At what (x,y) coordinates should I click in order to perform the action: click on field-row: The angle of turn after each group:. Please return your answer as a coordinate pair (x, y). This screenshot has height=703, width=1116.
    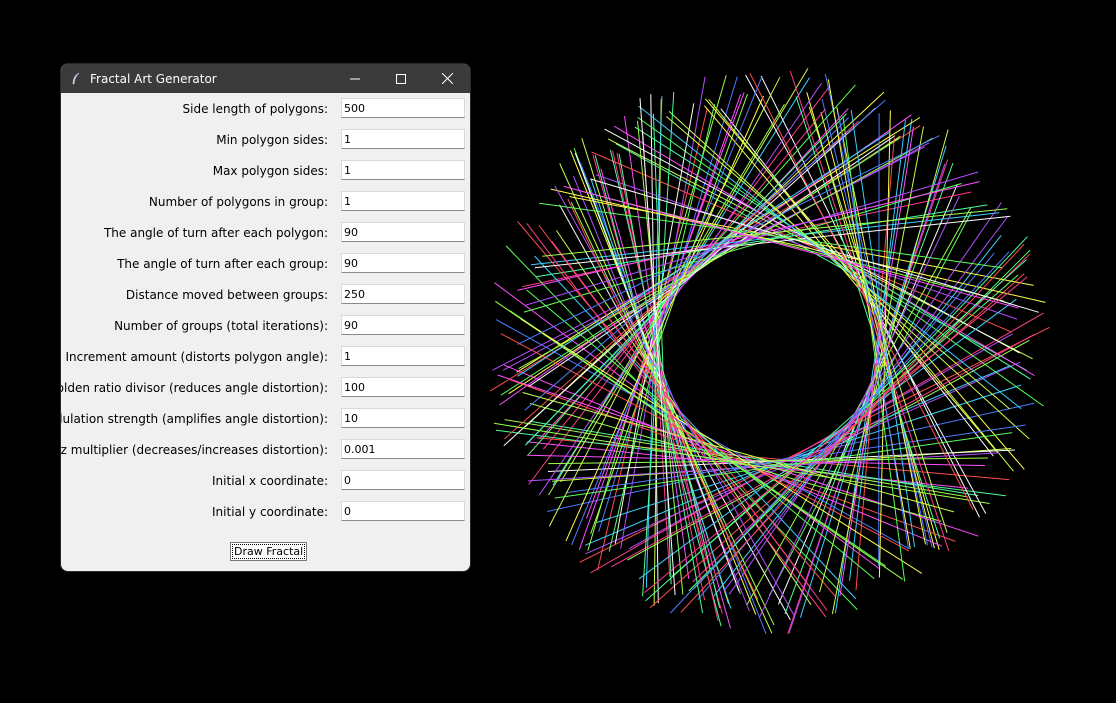
    Looking at the image, I should click on (265, 268).